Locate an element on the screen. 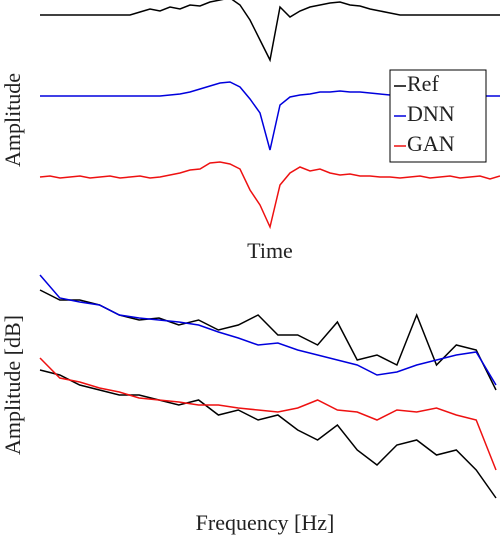 This screenshot has height=540, width=500. legend-label: GAN is located at coordinates (431, 143).